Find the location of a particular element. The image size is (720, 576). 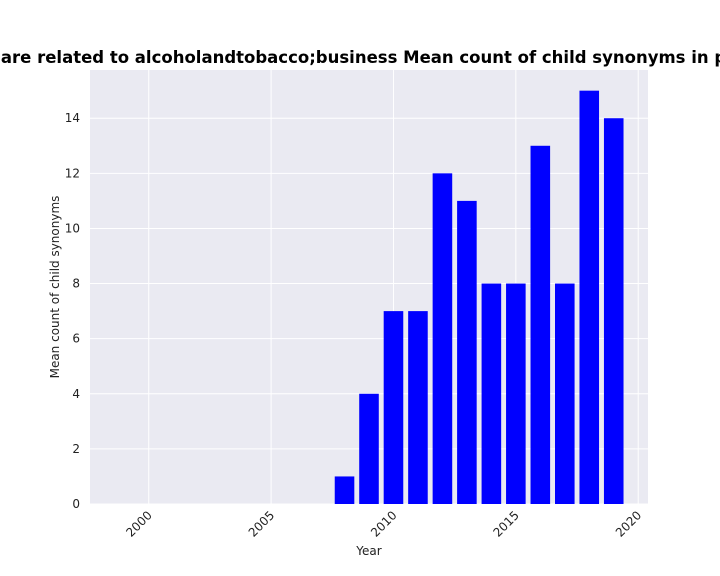

bar-2018 is located at coordinates (589, 297).